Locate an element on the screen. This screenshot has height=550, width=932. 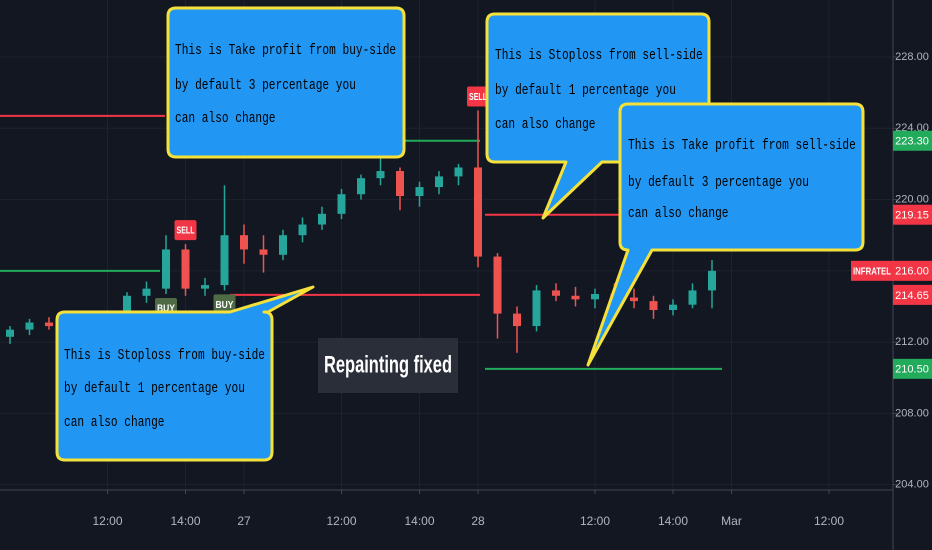
banner-box is located at coordinates (388, 365).